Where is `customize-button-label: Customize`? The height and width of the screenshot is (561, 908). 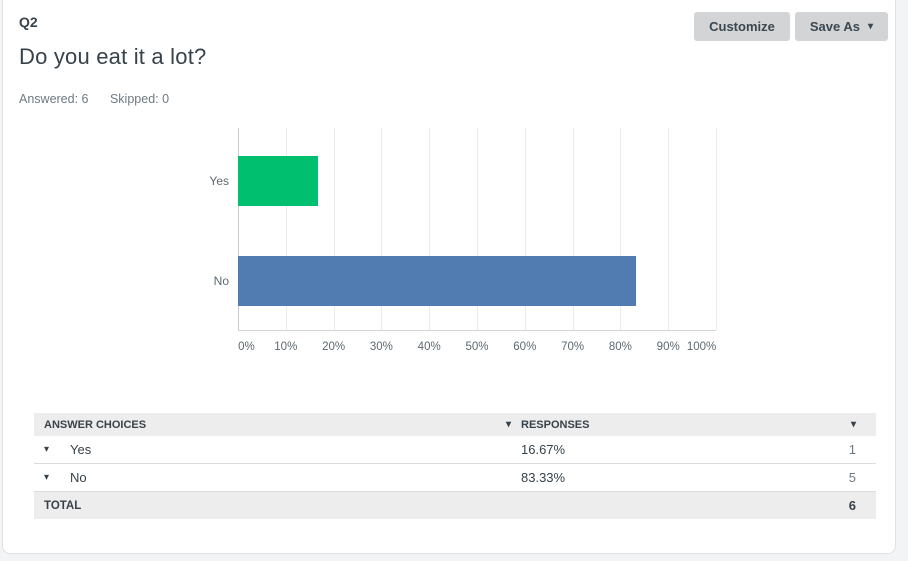
customize-button-label: Customize is located at coordinates (742, 26).